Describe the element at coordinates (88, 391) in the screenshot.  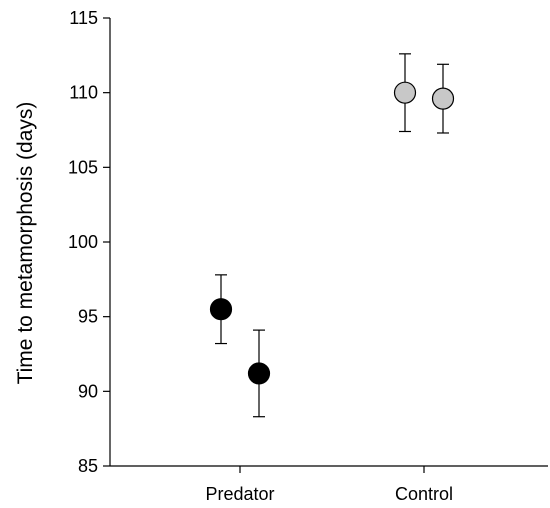
I see `y-tick-label-90: 90` at that location.